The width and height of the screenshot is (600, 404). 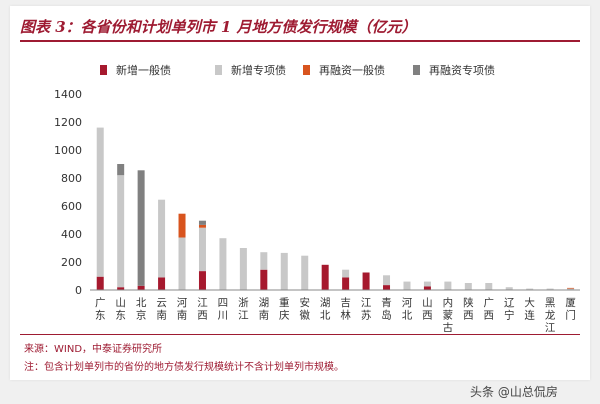 I want to click on y-tick-label: 0, so click(x=78, y=290).